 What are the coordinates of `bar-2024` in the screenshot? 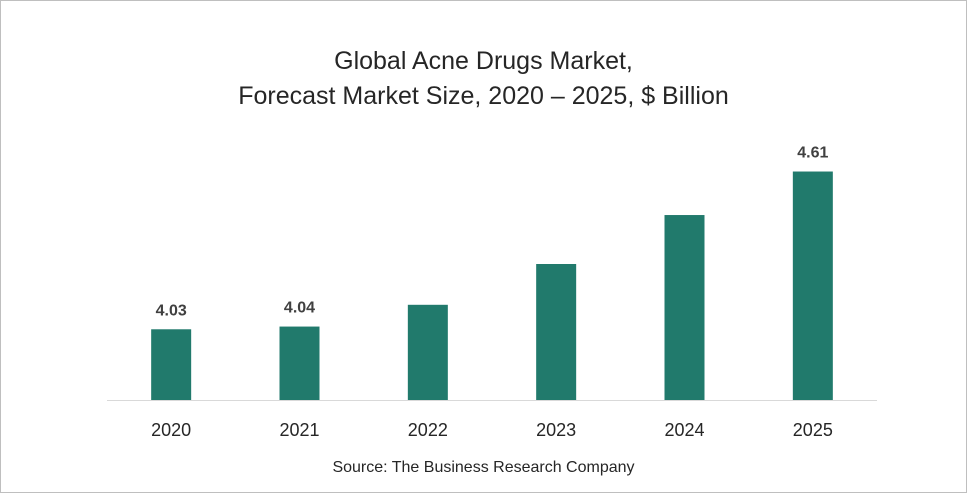 It's located at (684, 307).